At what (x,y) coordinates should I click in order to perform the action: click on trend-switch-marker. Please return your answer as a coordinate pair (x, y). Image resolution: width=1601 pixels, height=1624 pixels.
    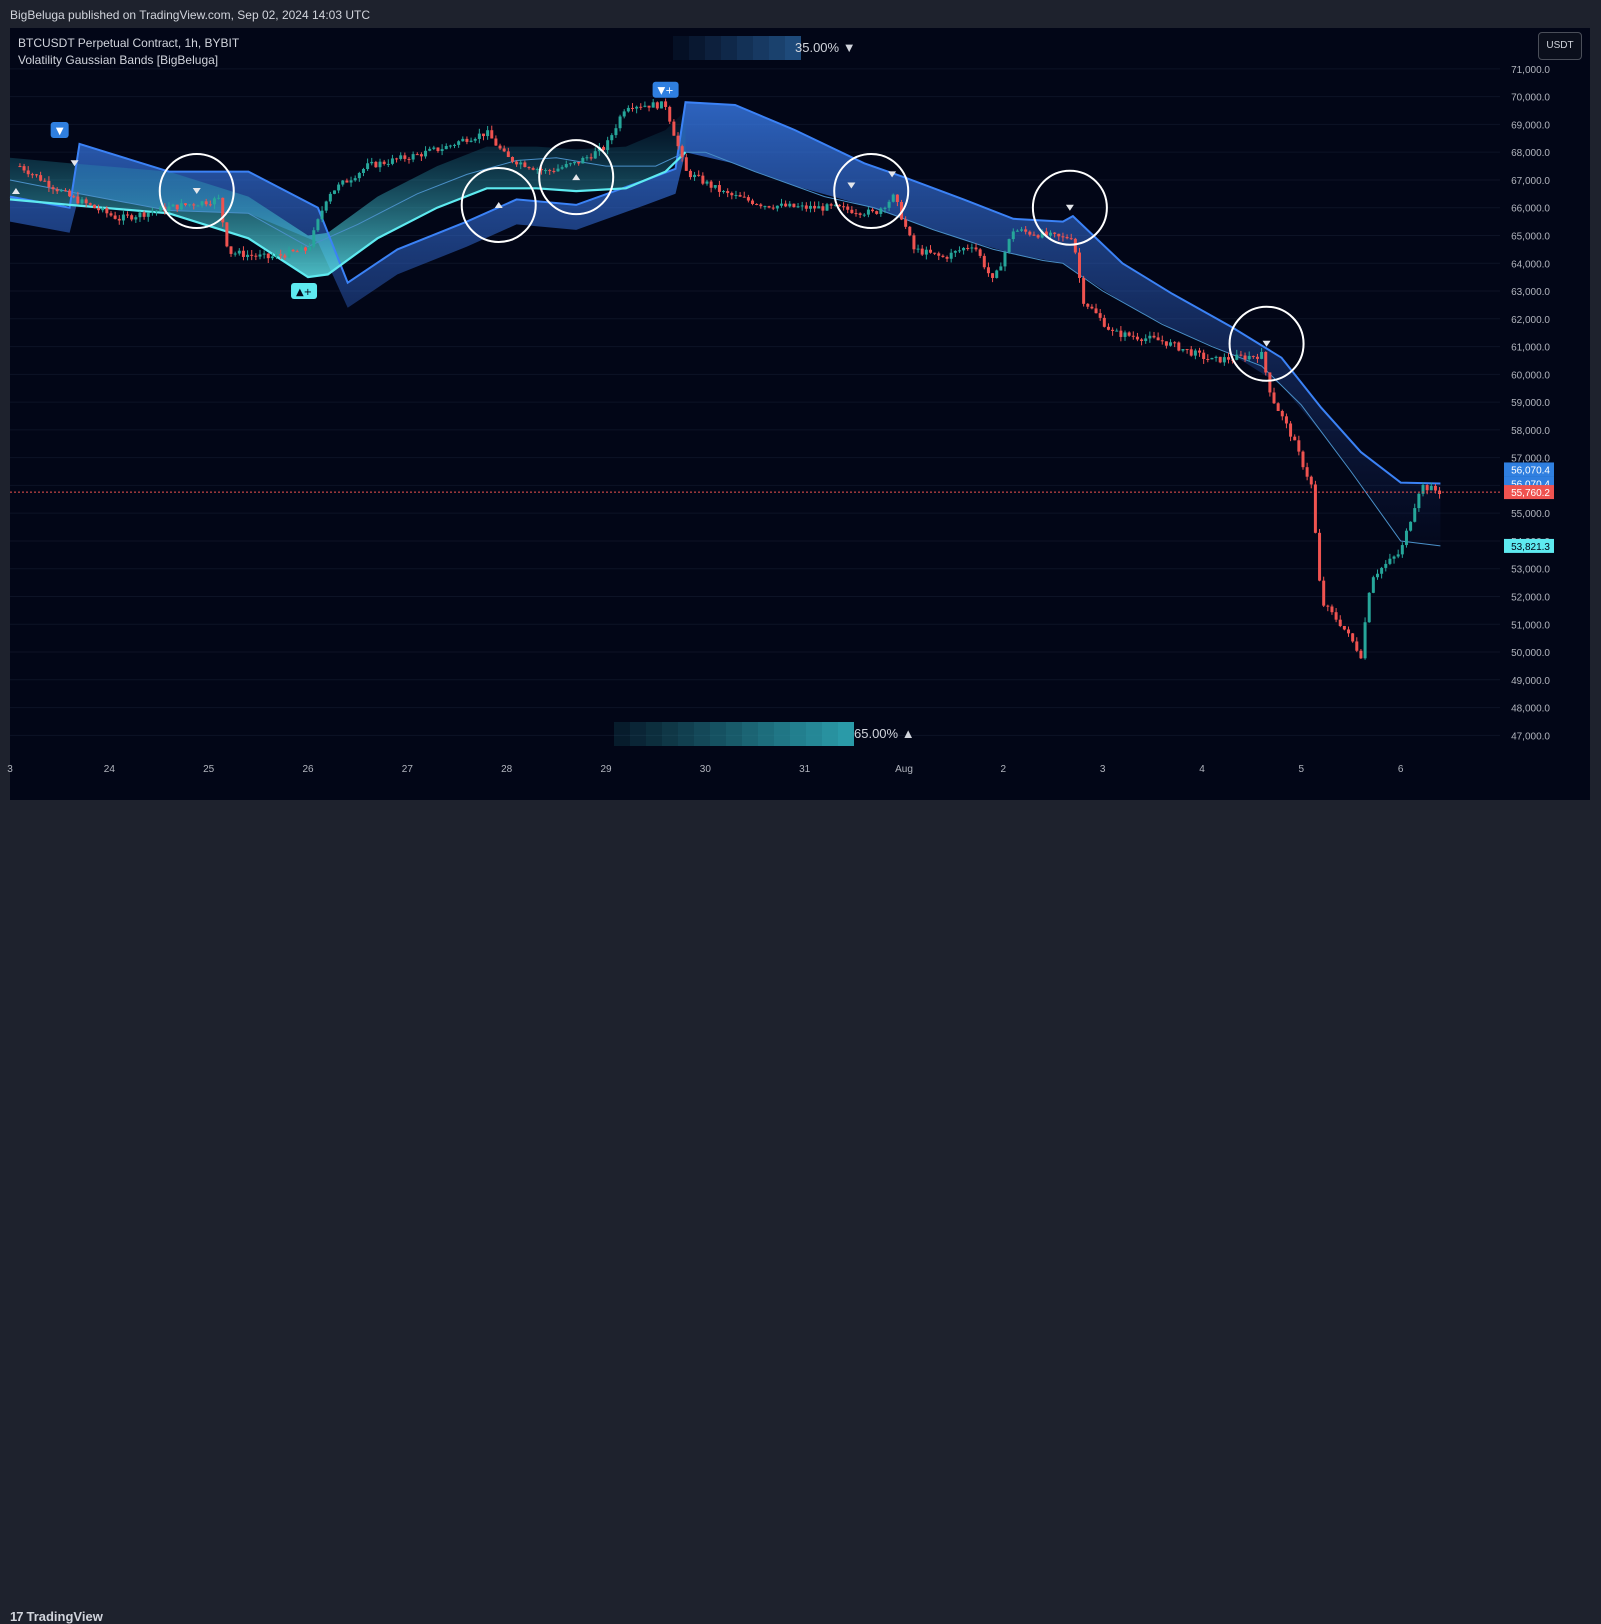
    Looking at the image, I should click on (665, 89).